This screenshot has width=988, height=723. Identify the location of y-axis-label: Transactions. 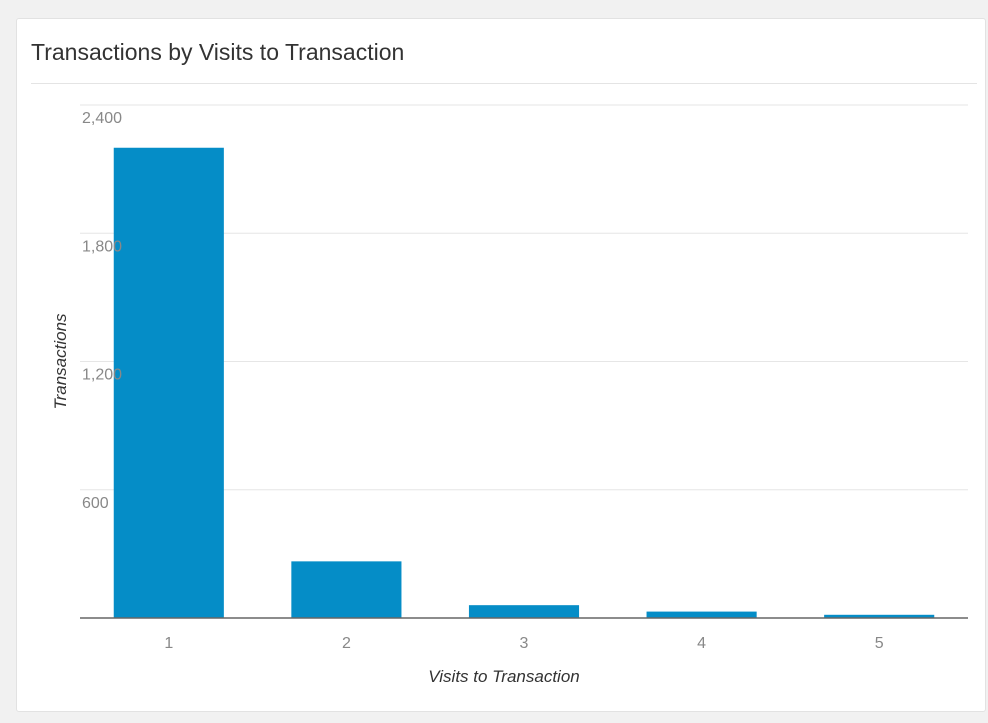
(60, 361).